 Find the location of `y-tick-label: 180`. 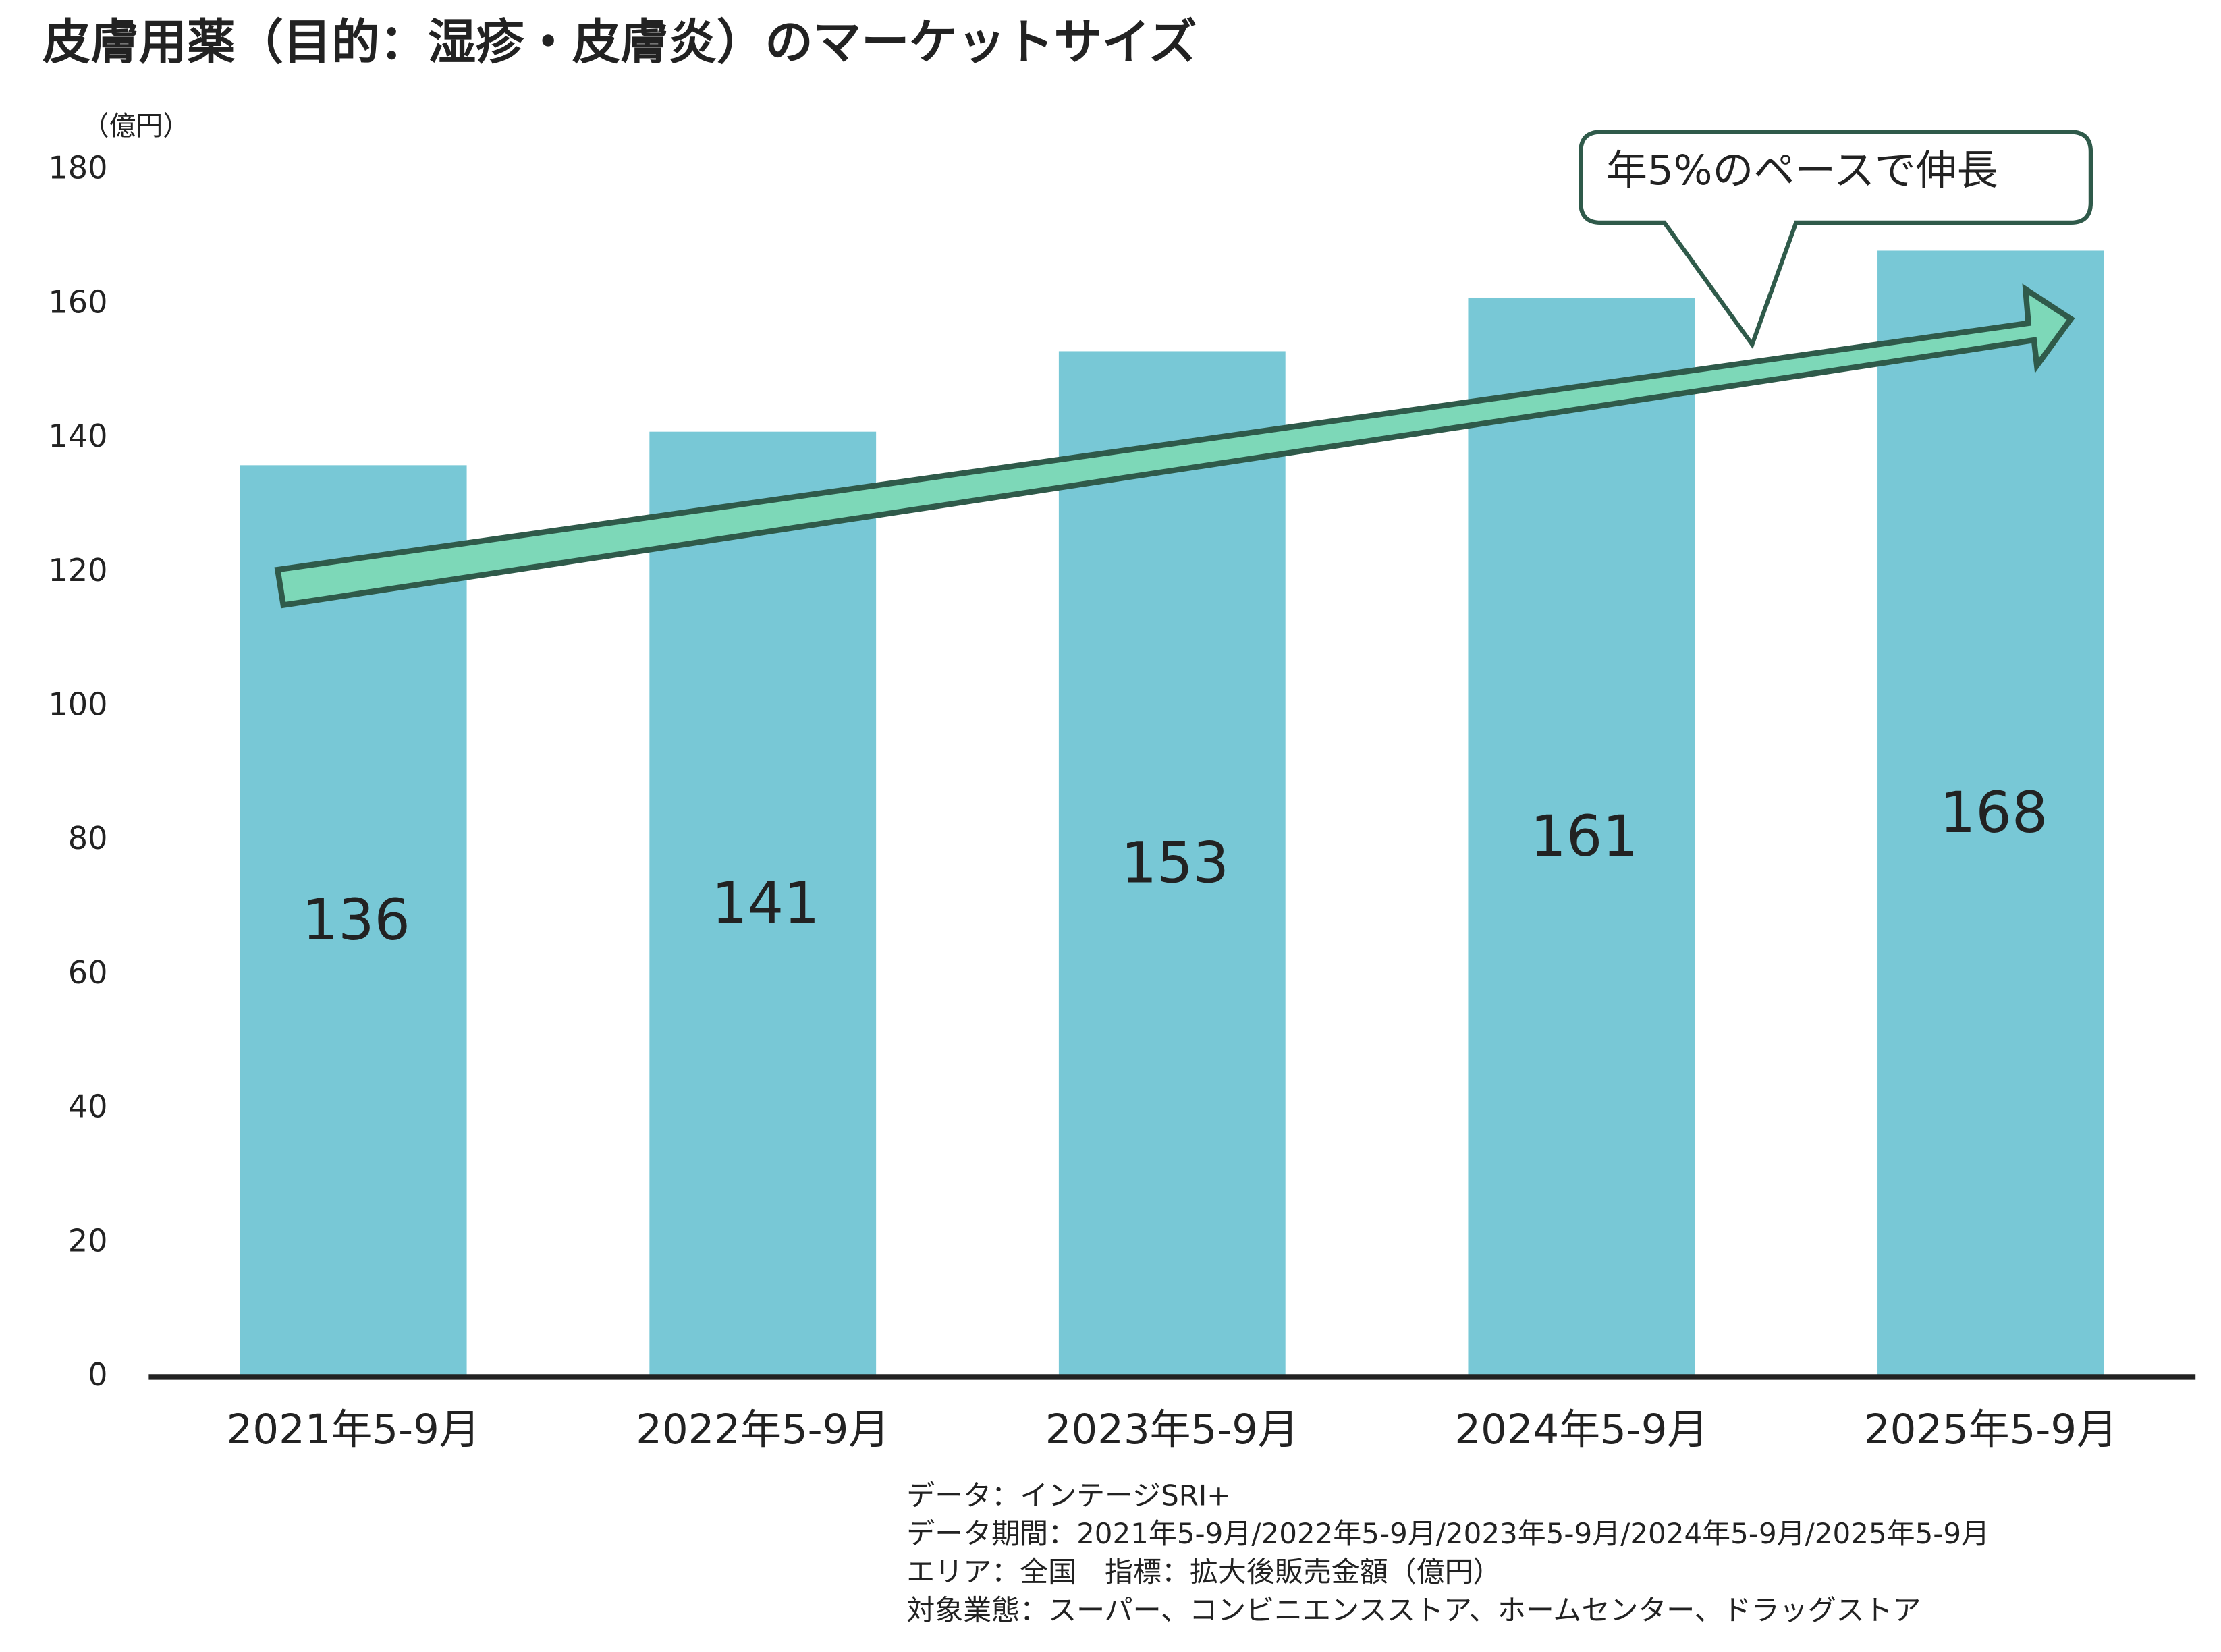

y-tick-label: 180 is located at coordinates (77, 168).